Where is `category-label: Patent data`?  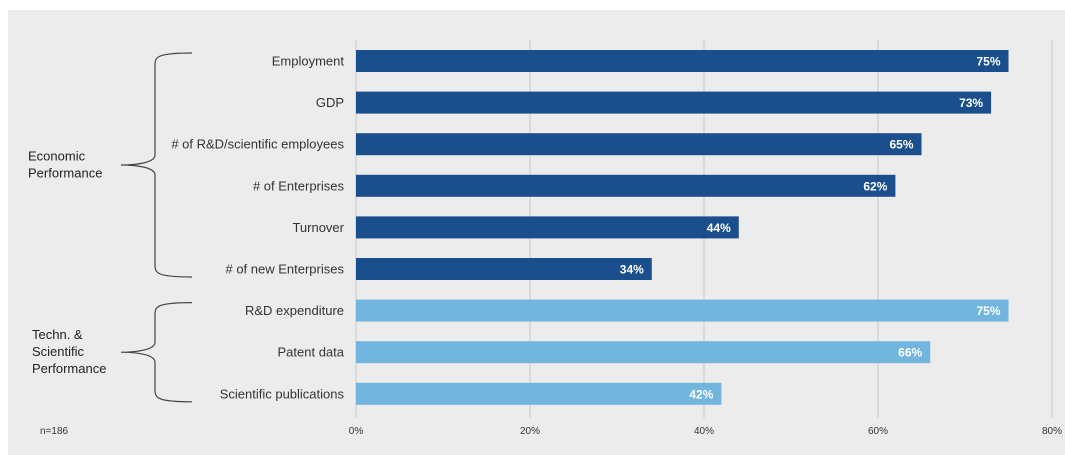
category-label: Patent data is located at coordinates (311, 352).